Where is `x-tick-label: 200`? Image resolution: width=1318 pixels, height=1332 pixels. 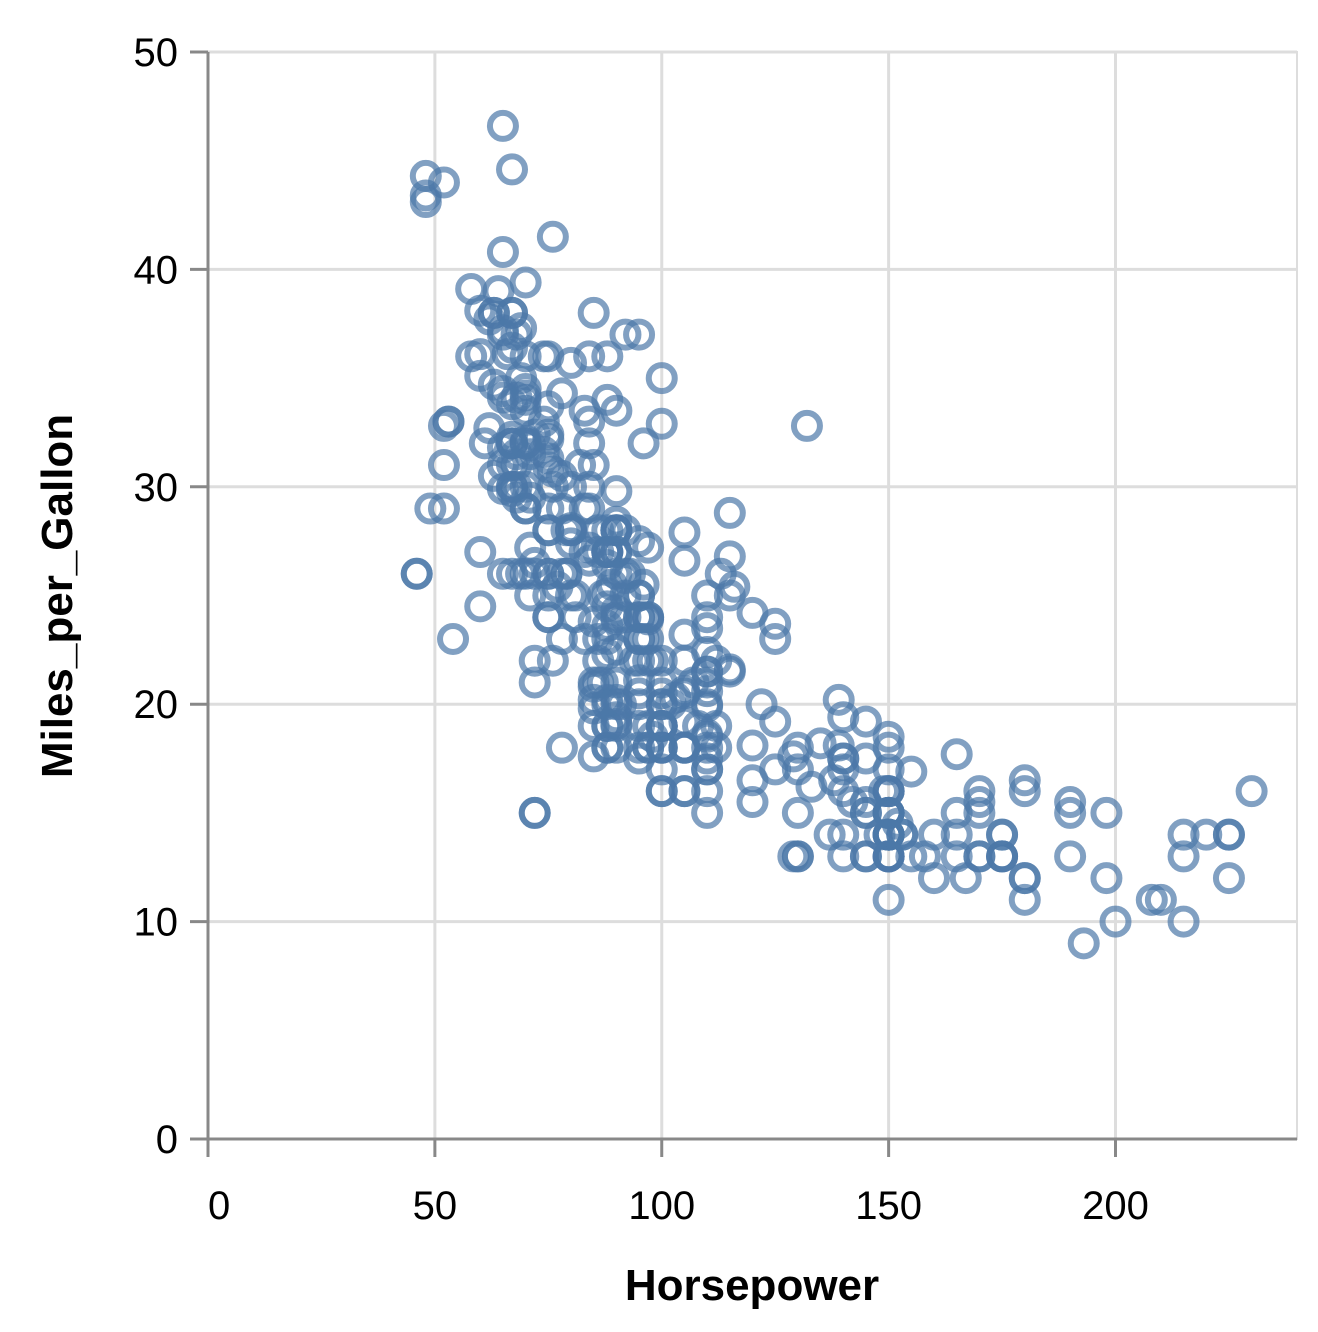 x-tick-label: 200 is located at coordinates (1115, 1206).